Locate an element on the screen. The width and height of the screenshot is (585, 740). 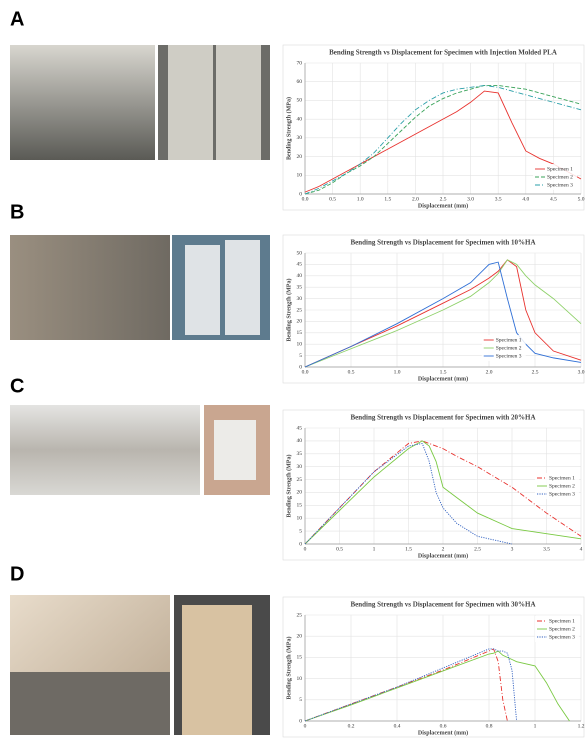
x-tick-label: 4 is located at coordinates (581, 549).